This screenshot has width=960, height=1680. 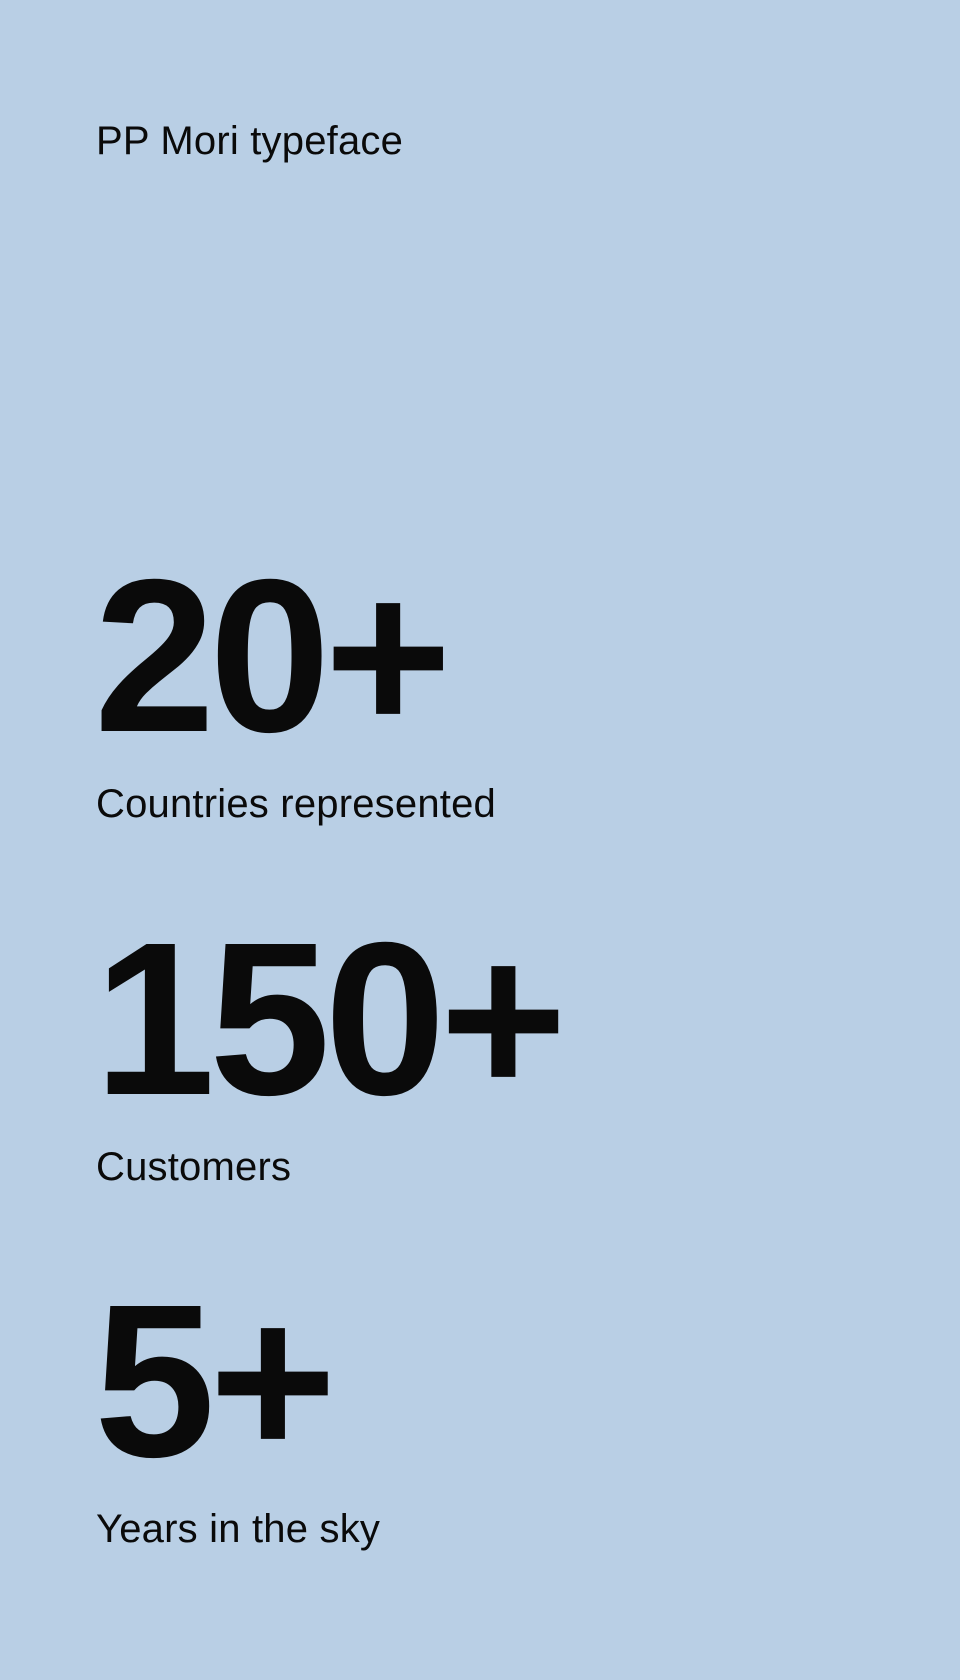 What do you see at coordinates (215, 1381) in the screenshot?
I see `stat-value: 5+` at bounding box center [215, 1381].